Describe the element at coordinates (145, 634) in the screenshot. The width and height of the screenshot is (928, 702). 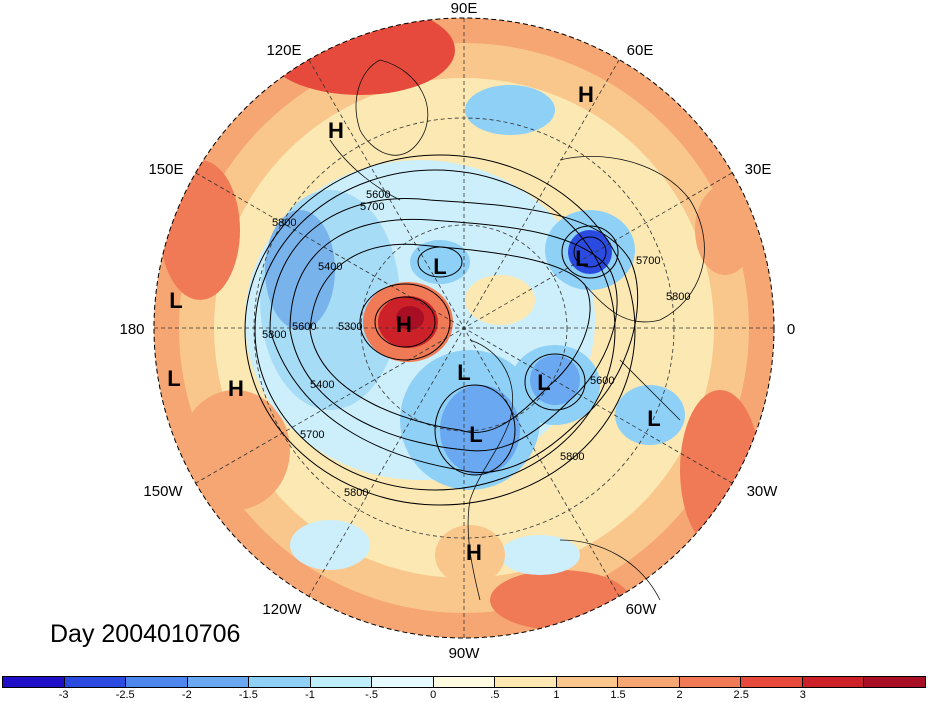
I see `day-label: Day 2004010706` at that location.